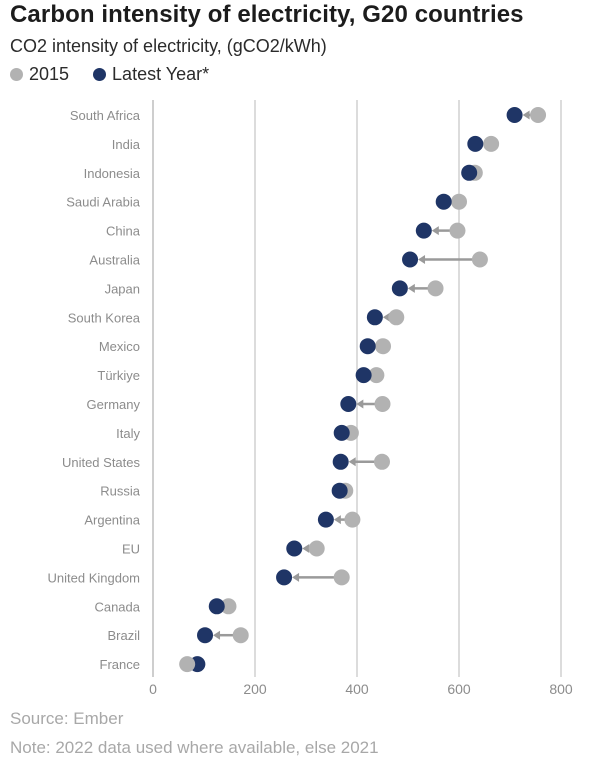 Image resolution: width=599 pixels, height=769 pixels. I want to click on legend: 2015 Latest Year*, so click(121, 74).